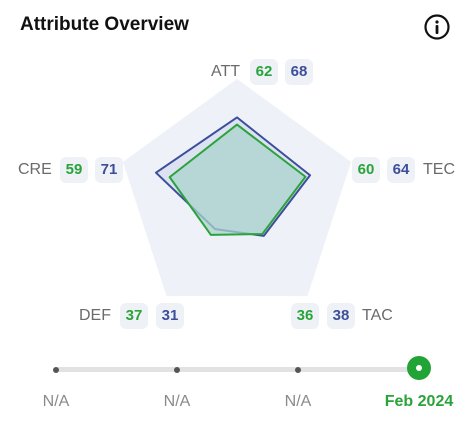 The width and height of the screenshot is (474, 430). Describe the element at coordinates (366, 170) in the screenshot. I see `tec-value-green: 60` at that location.